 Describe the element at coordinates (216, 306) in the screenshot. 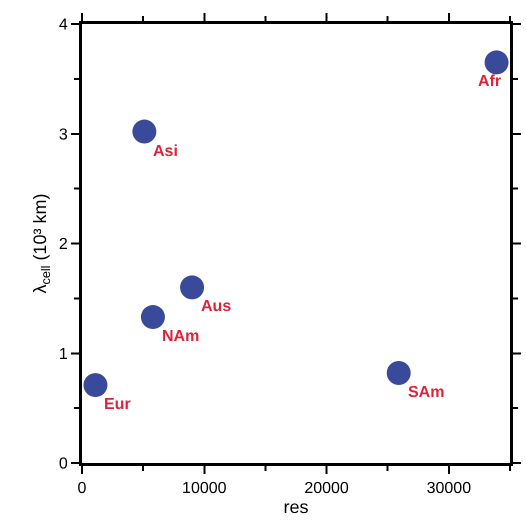

I see `annotation: Aus` at that location.